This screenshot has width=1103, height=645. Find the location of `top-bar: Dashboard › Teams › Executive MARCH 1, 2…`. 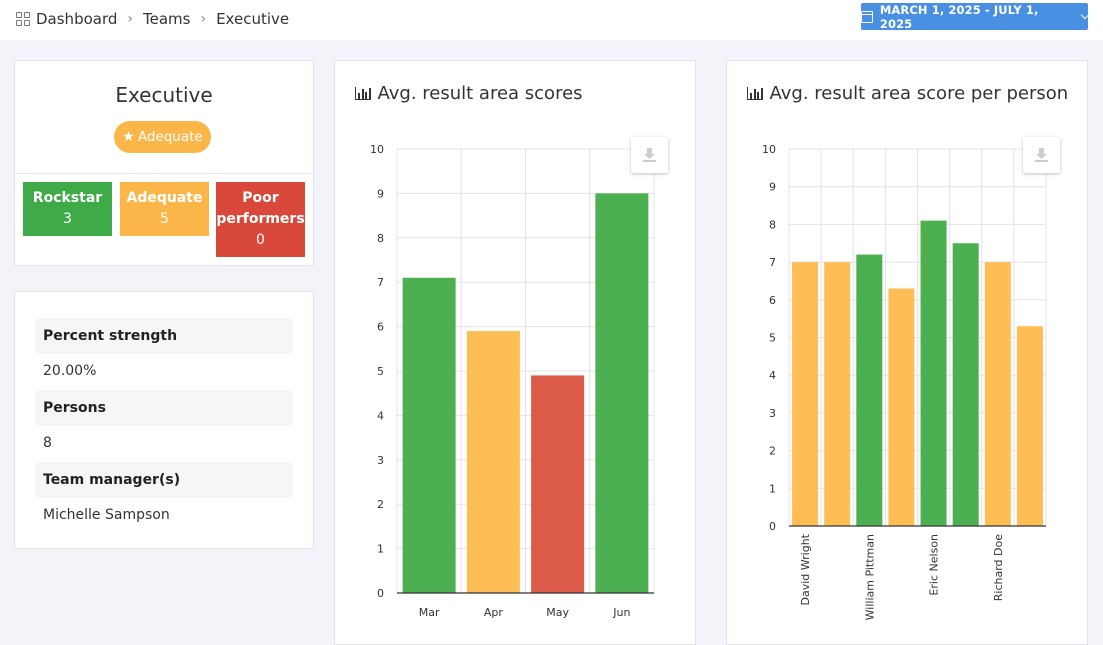

top-bar: Dashboard › Teams › Executive MARCH 1, 2… is located at coordinates (551, 20).